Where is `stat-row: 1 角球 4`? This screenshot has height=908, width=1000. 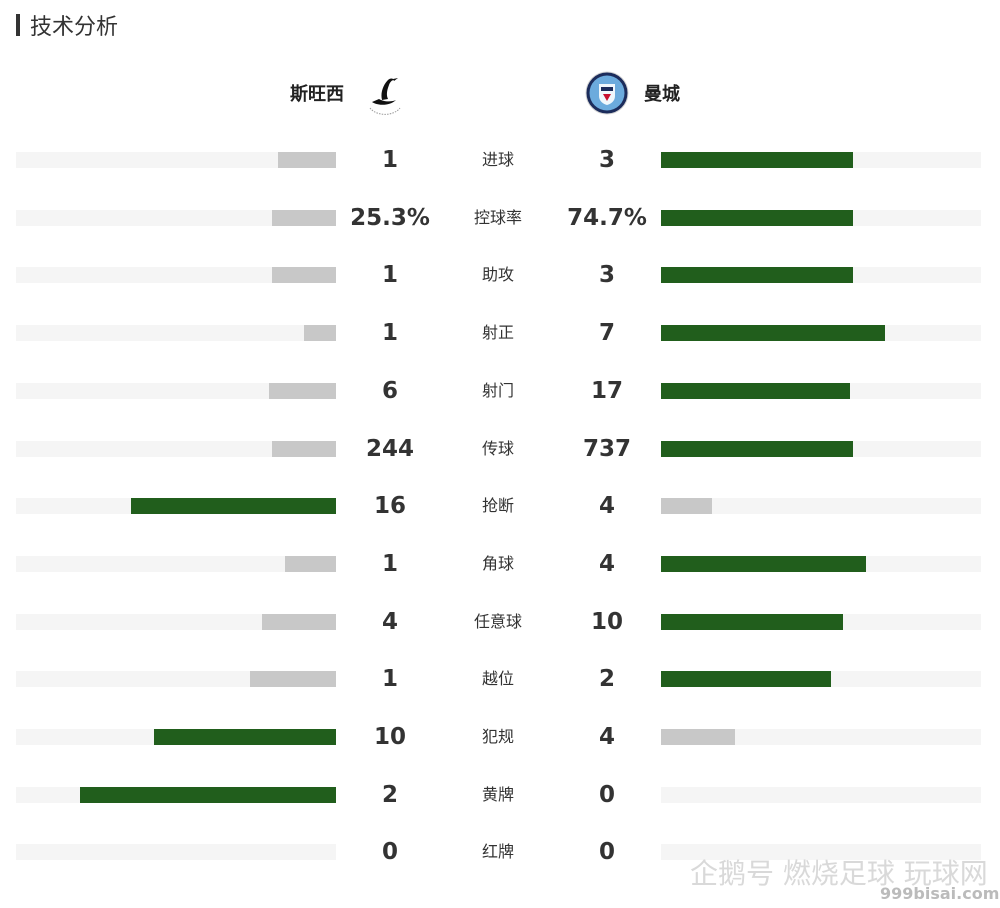
stat-row: 1 角球 4 is located at coordinates (500, 564).